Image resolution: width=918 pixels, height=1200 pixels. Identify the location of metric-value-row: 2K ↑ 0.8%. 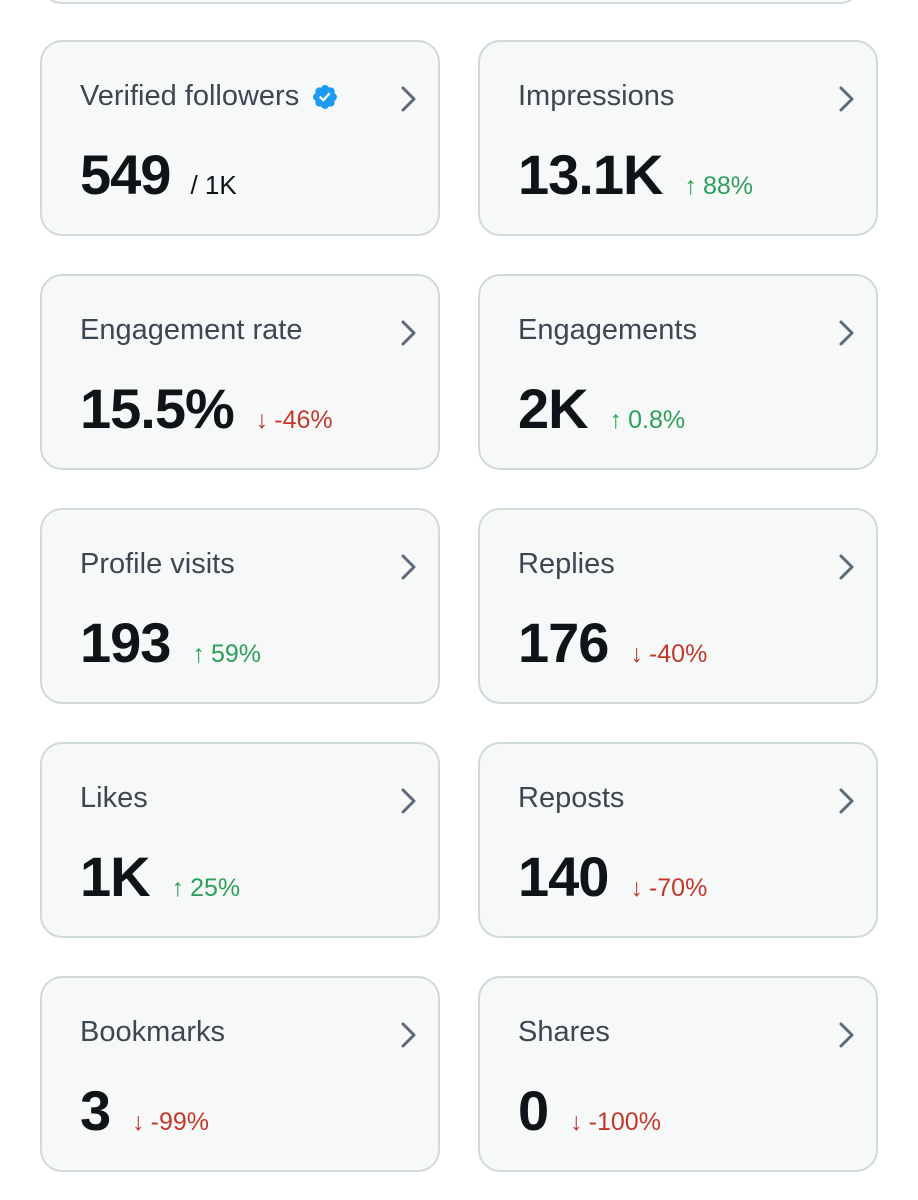
(601, 408).